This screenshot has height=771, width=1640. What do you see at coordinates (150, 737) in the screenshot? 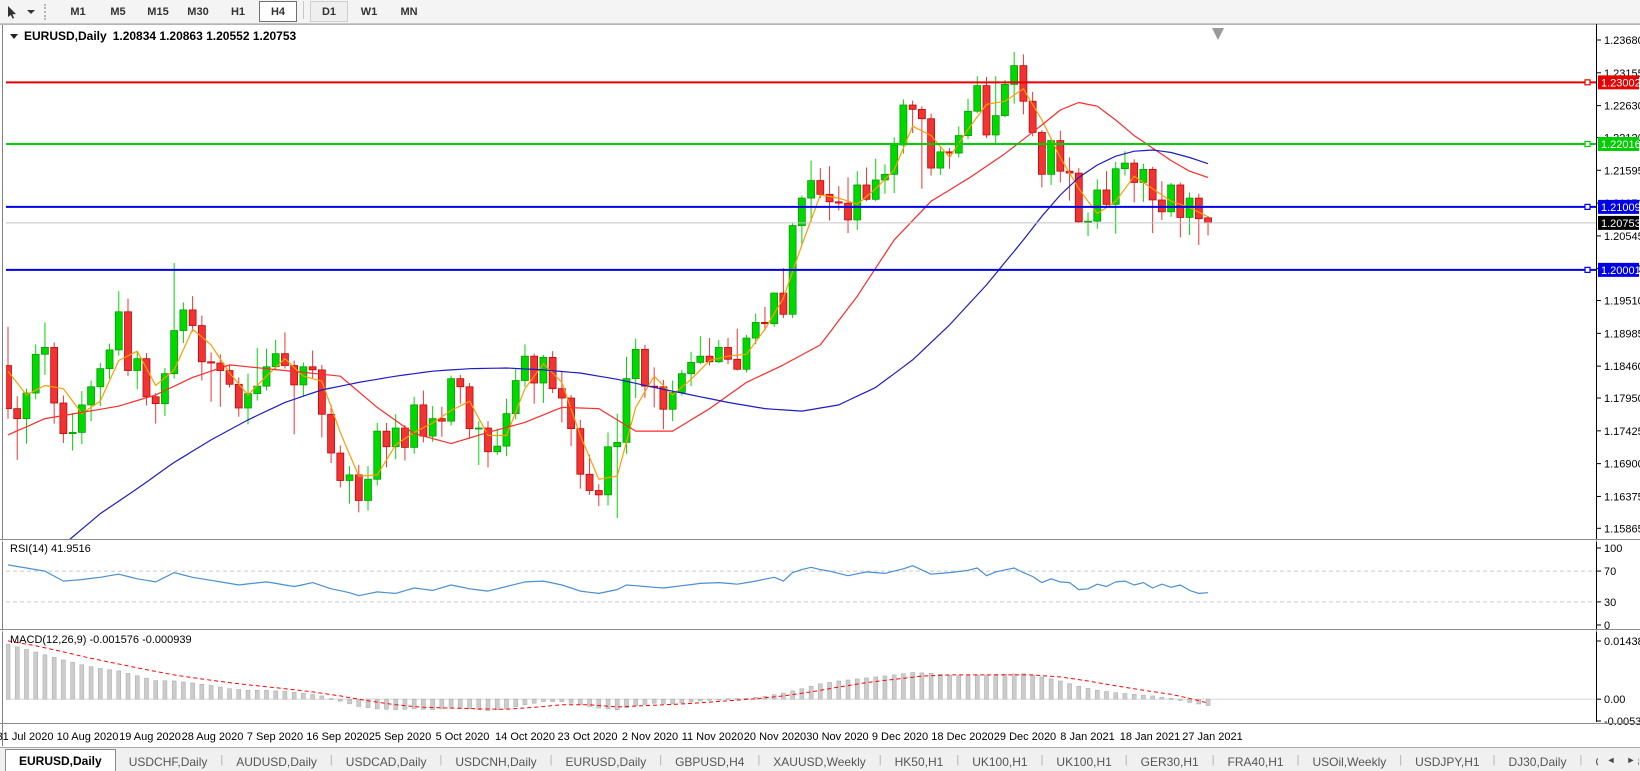
I see `date-tick-label: 19 Aug 2020` at bounding box center [150, 737].